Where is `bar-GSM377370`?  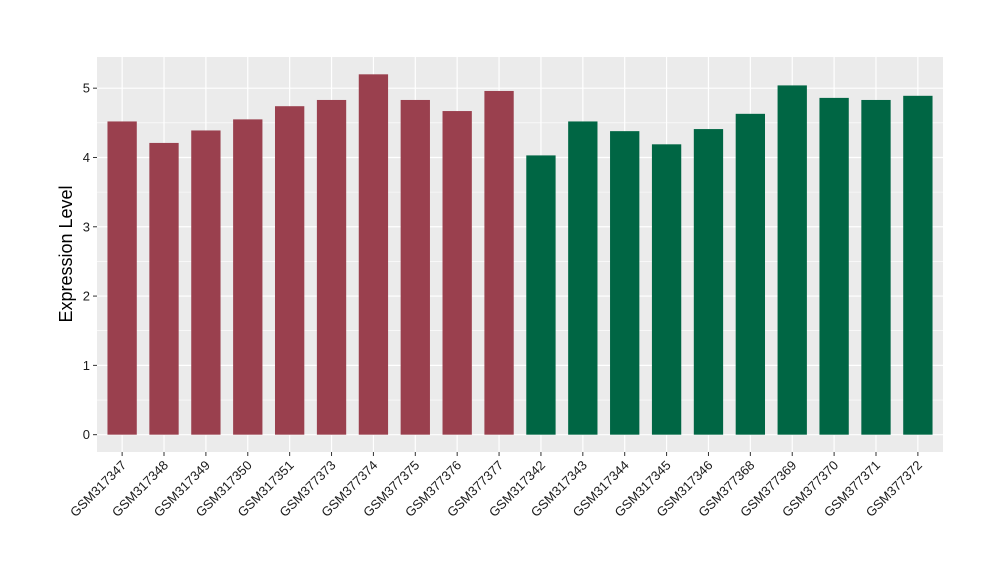
bar-GSM377370 is located at coordinates (834, 266).